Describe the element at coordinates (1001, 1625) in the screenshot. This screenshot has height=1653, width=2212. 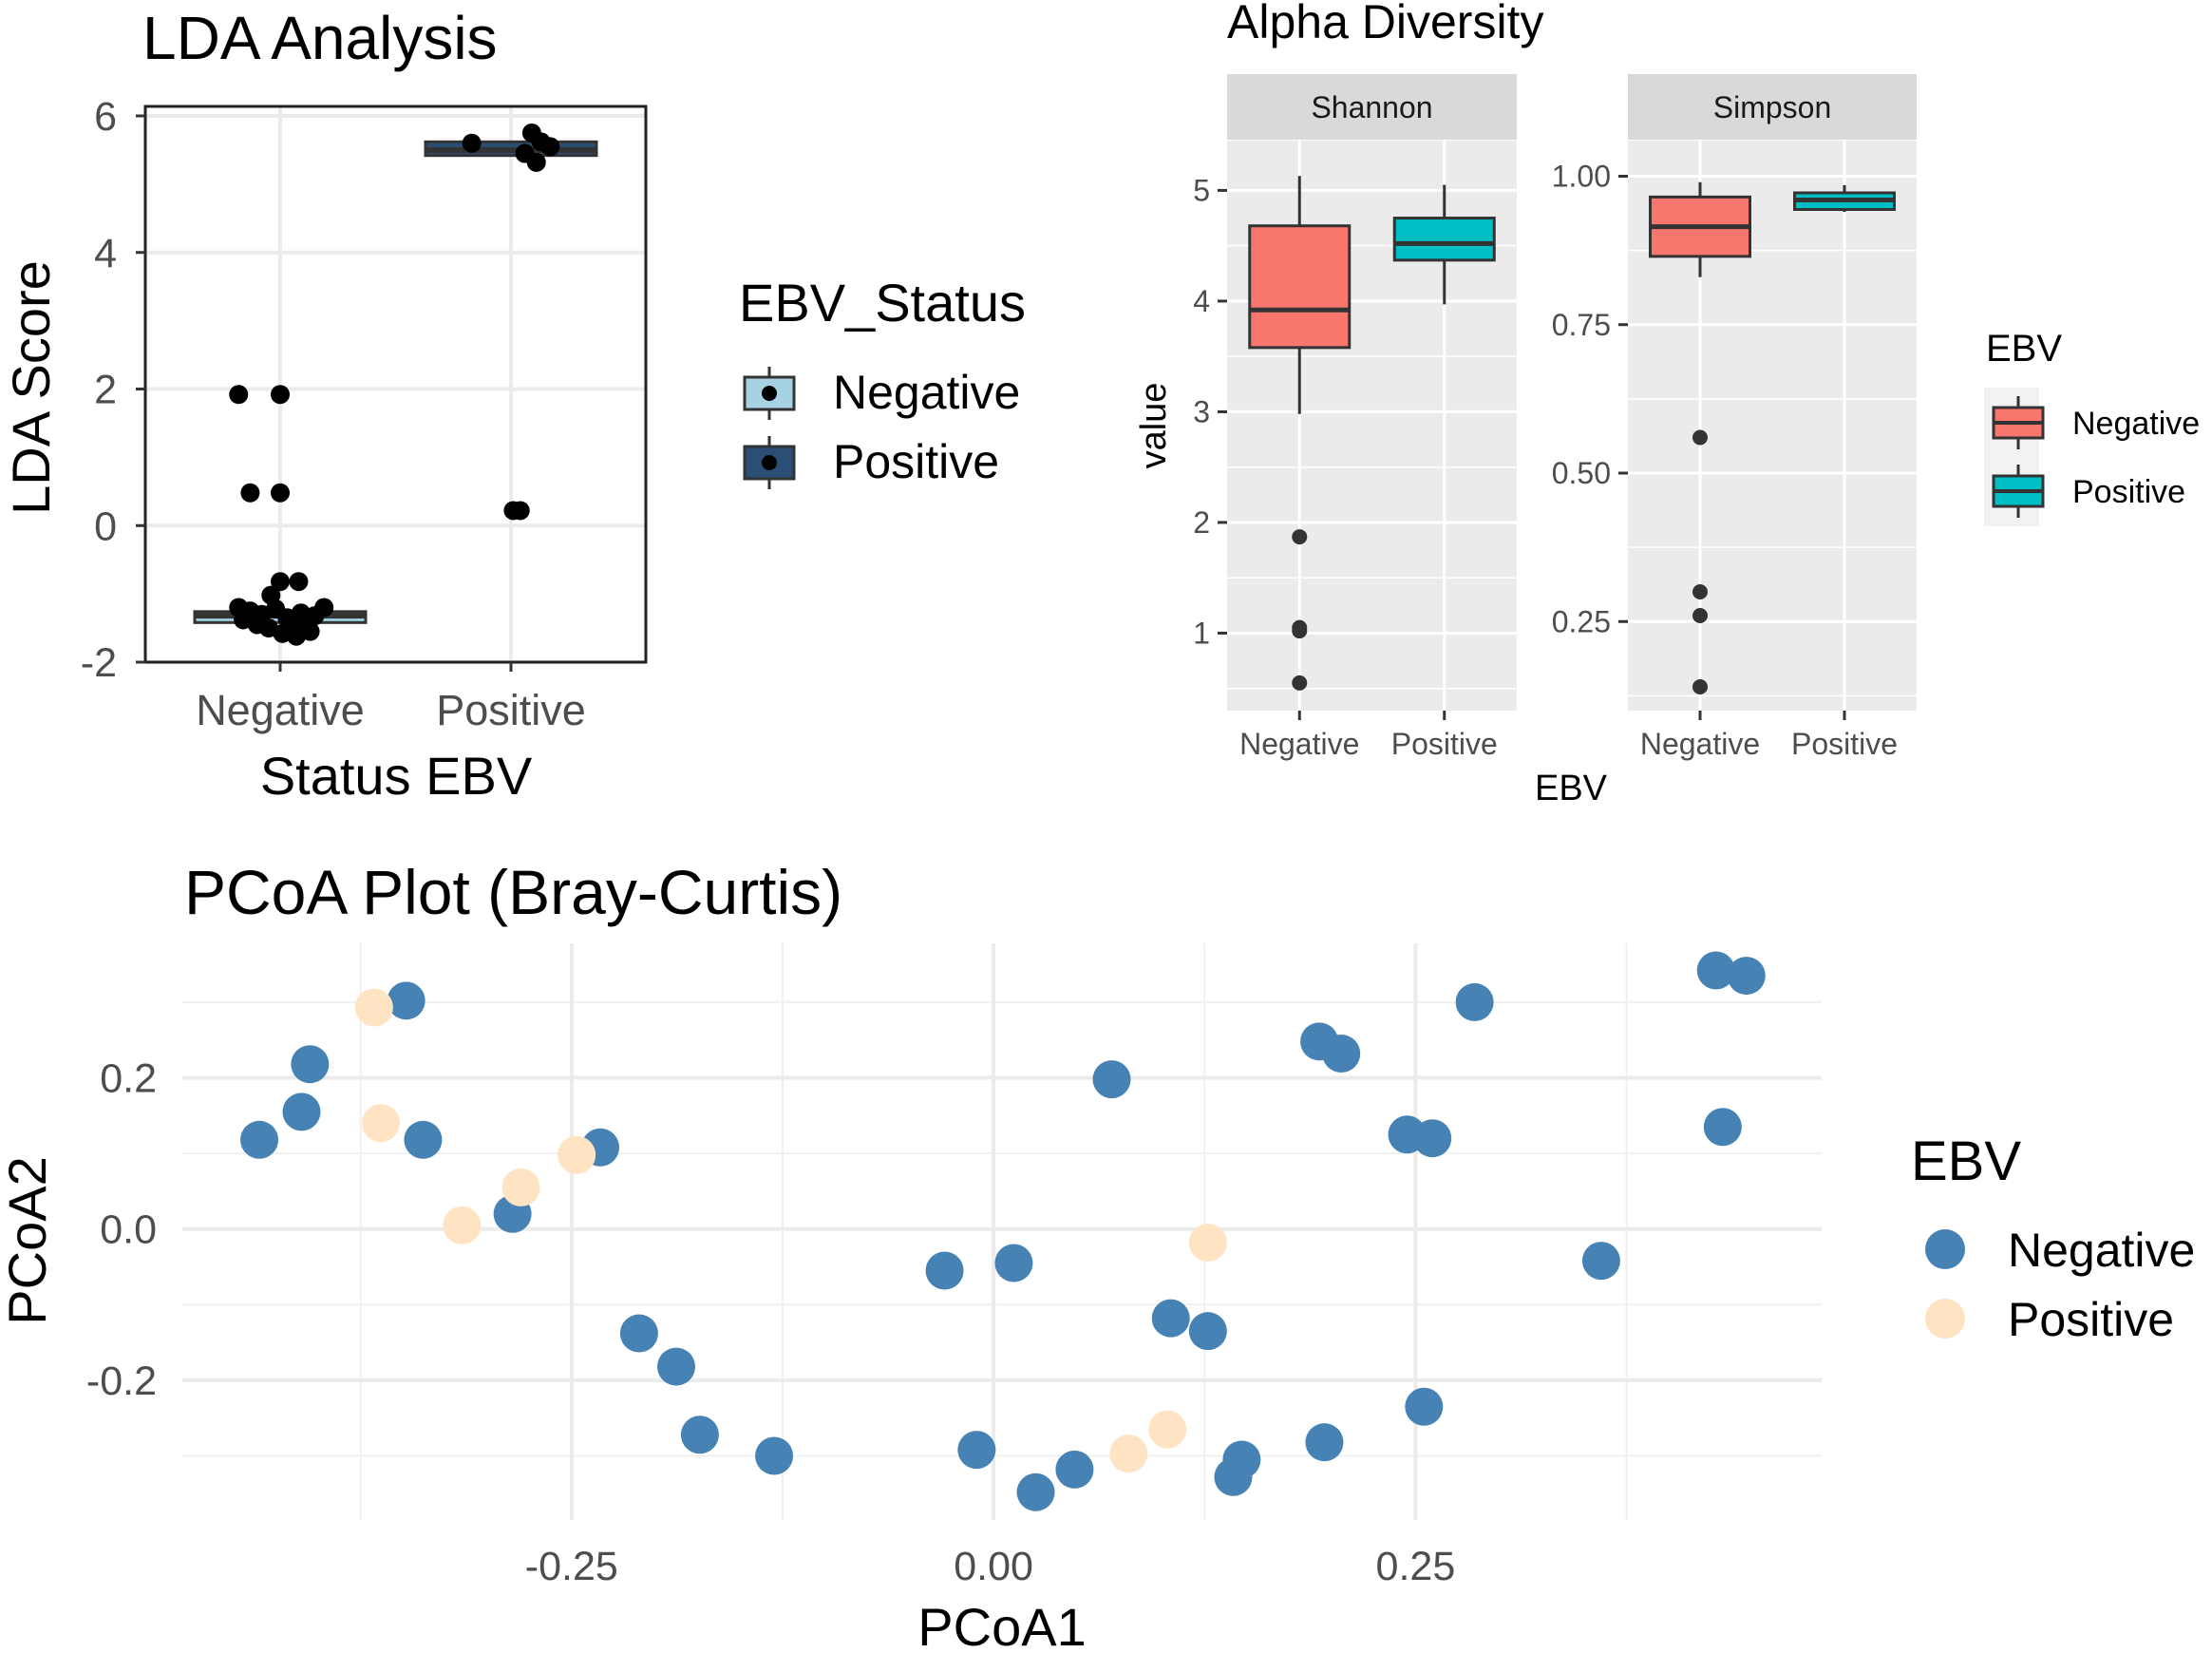
I see `pcoa-xlabel: PCoA1` at that location.